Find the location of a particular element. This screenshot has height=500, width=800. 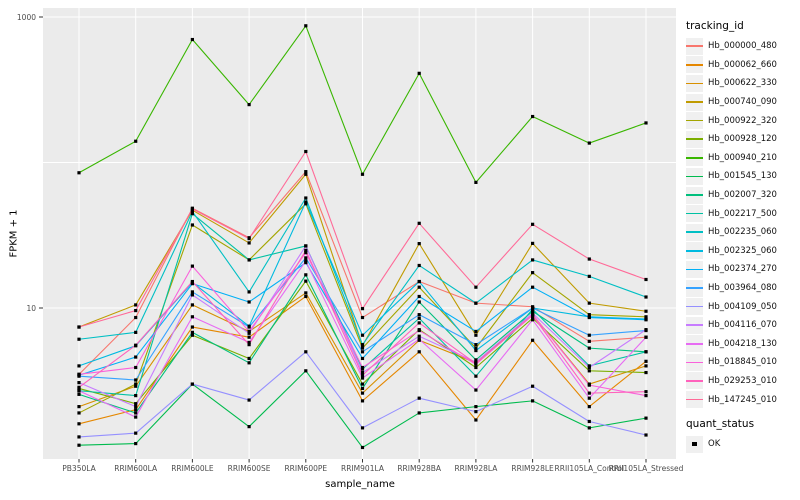

legend-item-label: Hb_002235_060 is located at coordinates (742, 232).